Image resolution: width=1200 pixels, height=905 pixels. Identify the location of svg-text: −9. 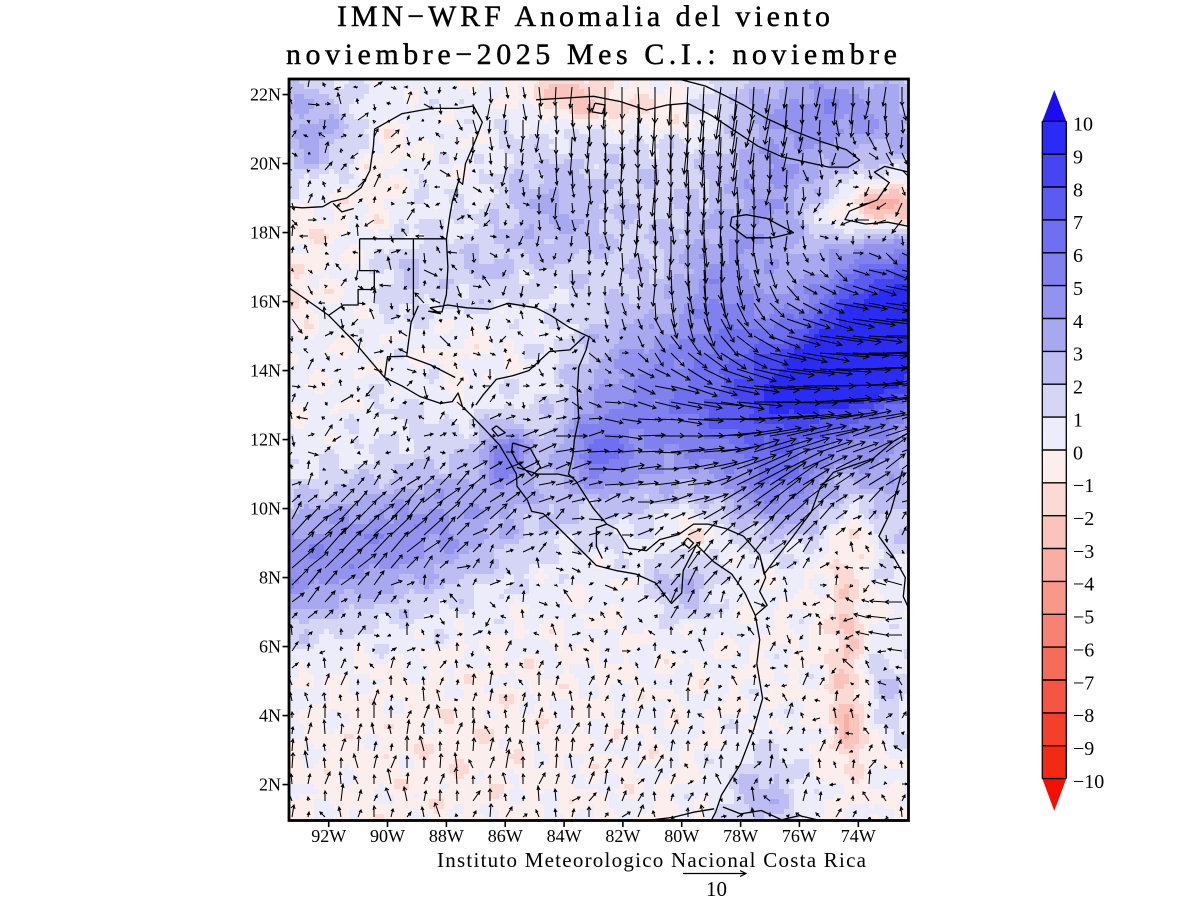
(1083, 749).